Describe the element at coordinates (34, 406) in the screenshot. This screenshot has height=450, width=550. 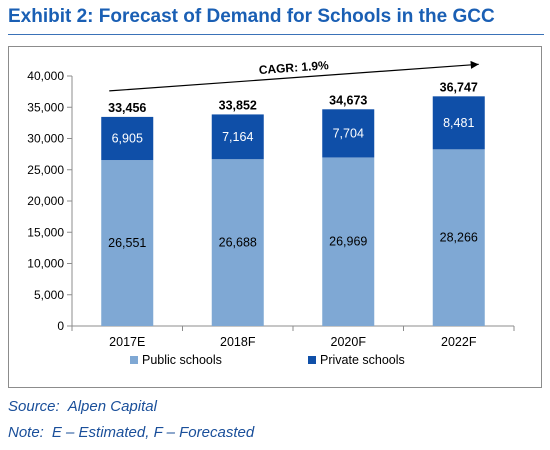
I see `source-label: Source:` at that location.